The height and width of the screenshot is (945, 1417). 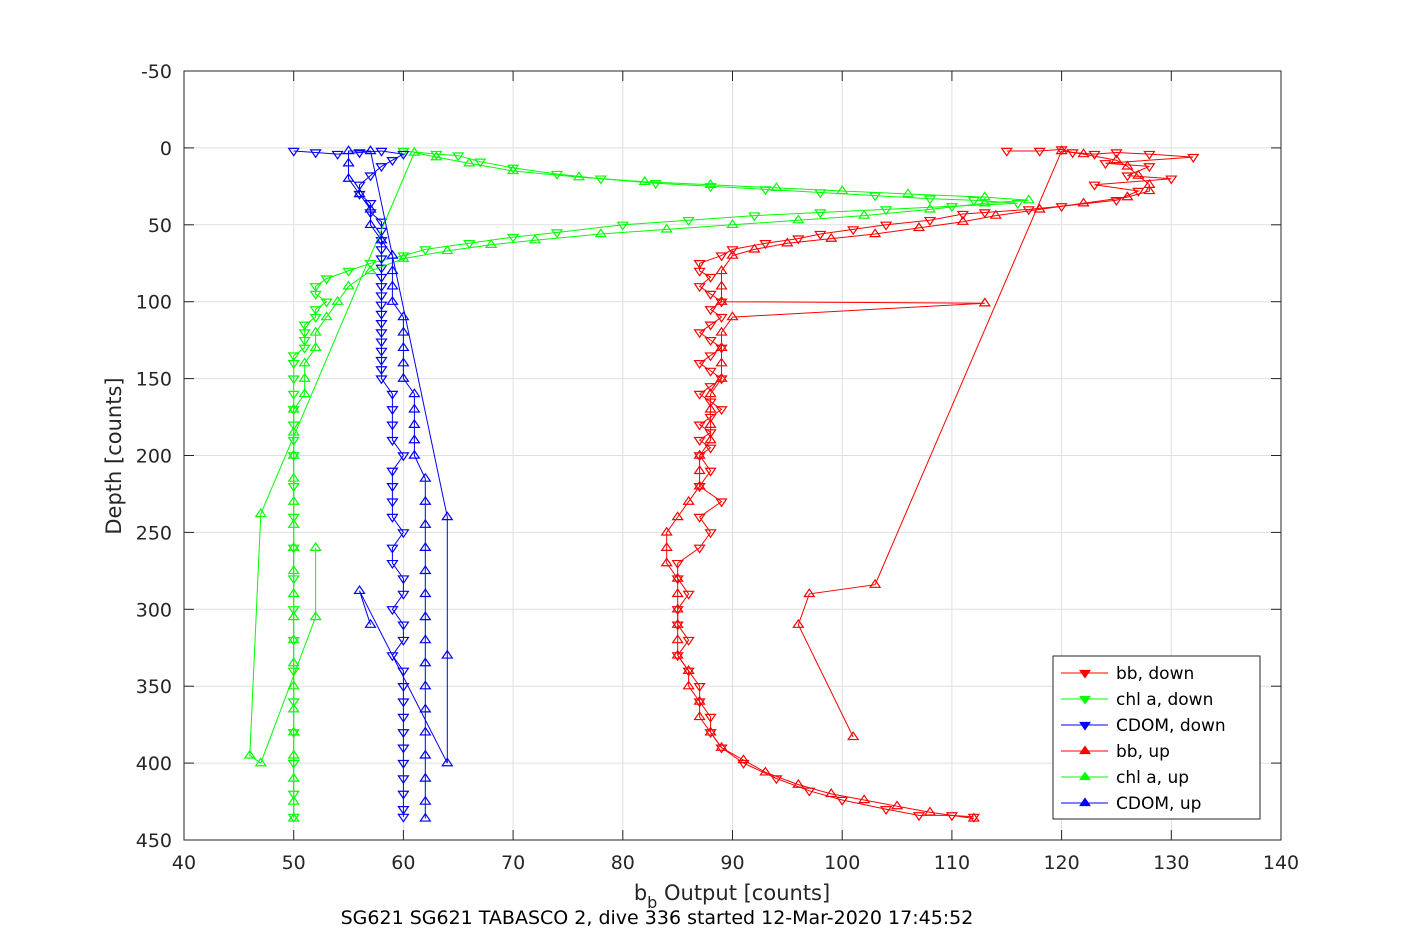 I want to click on y-tick-label: 300, so click(x=154, y=610).